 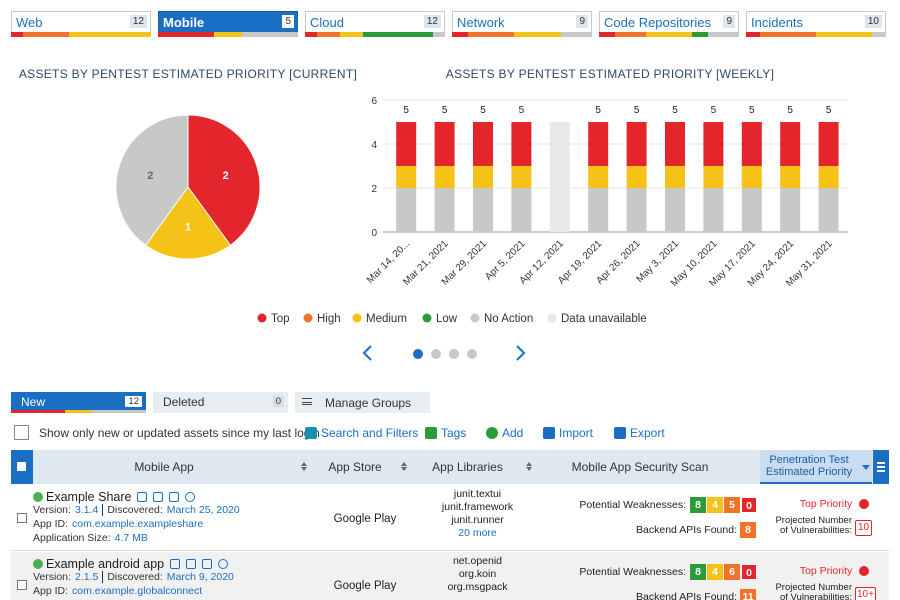 What do you see at coordinates (52, 577) in the screenshot?
I see `detail-label: Version:` at bounding box center [52, 577].